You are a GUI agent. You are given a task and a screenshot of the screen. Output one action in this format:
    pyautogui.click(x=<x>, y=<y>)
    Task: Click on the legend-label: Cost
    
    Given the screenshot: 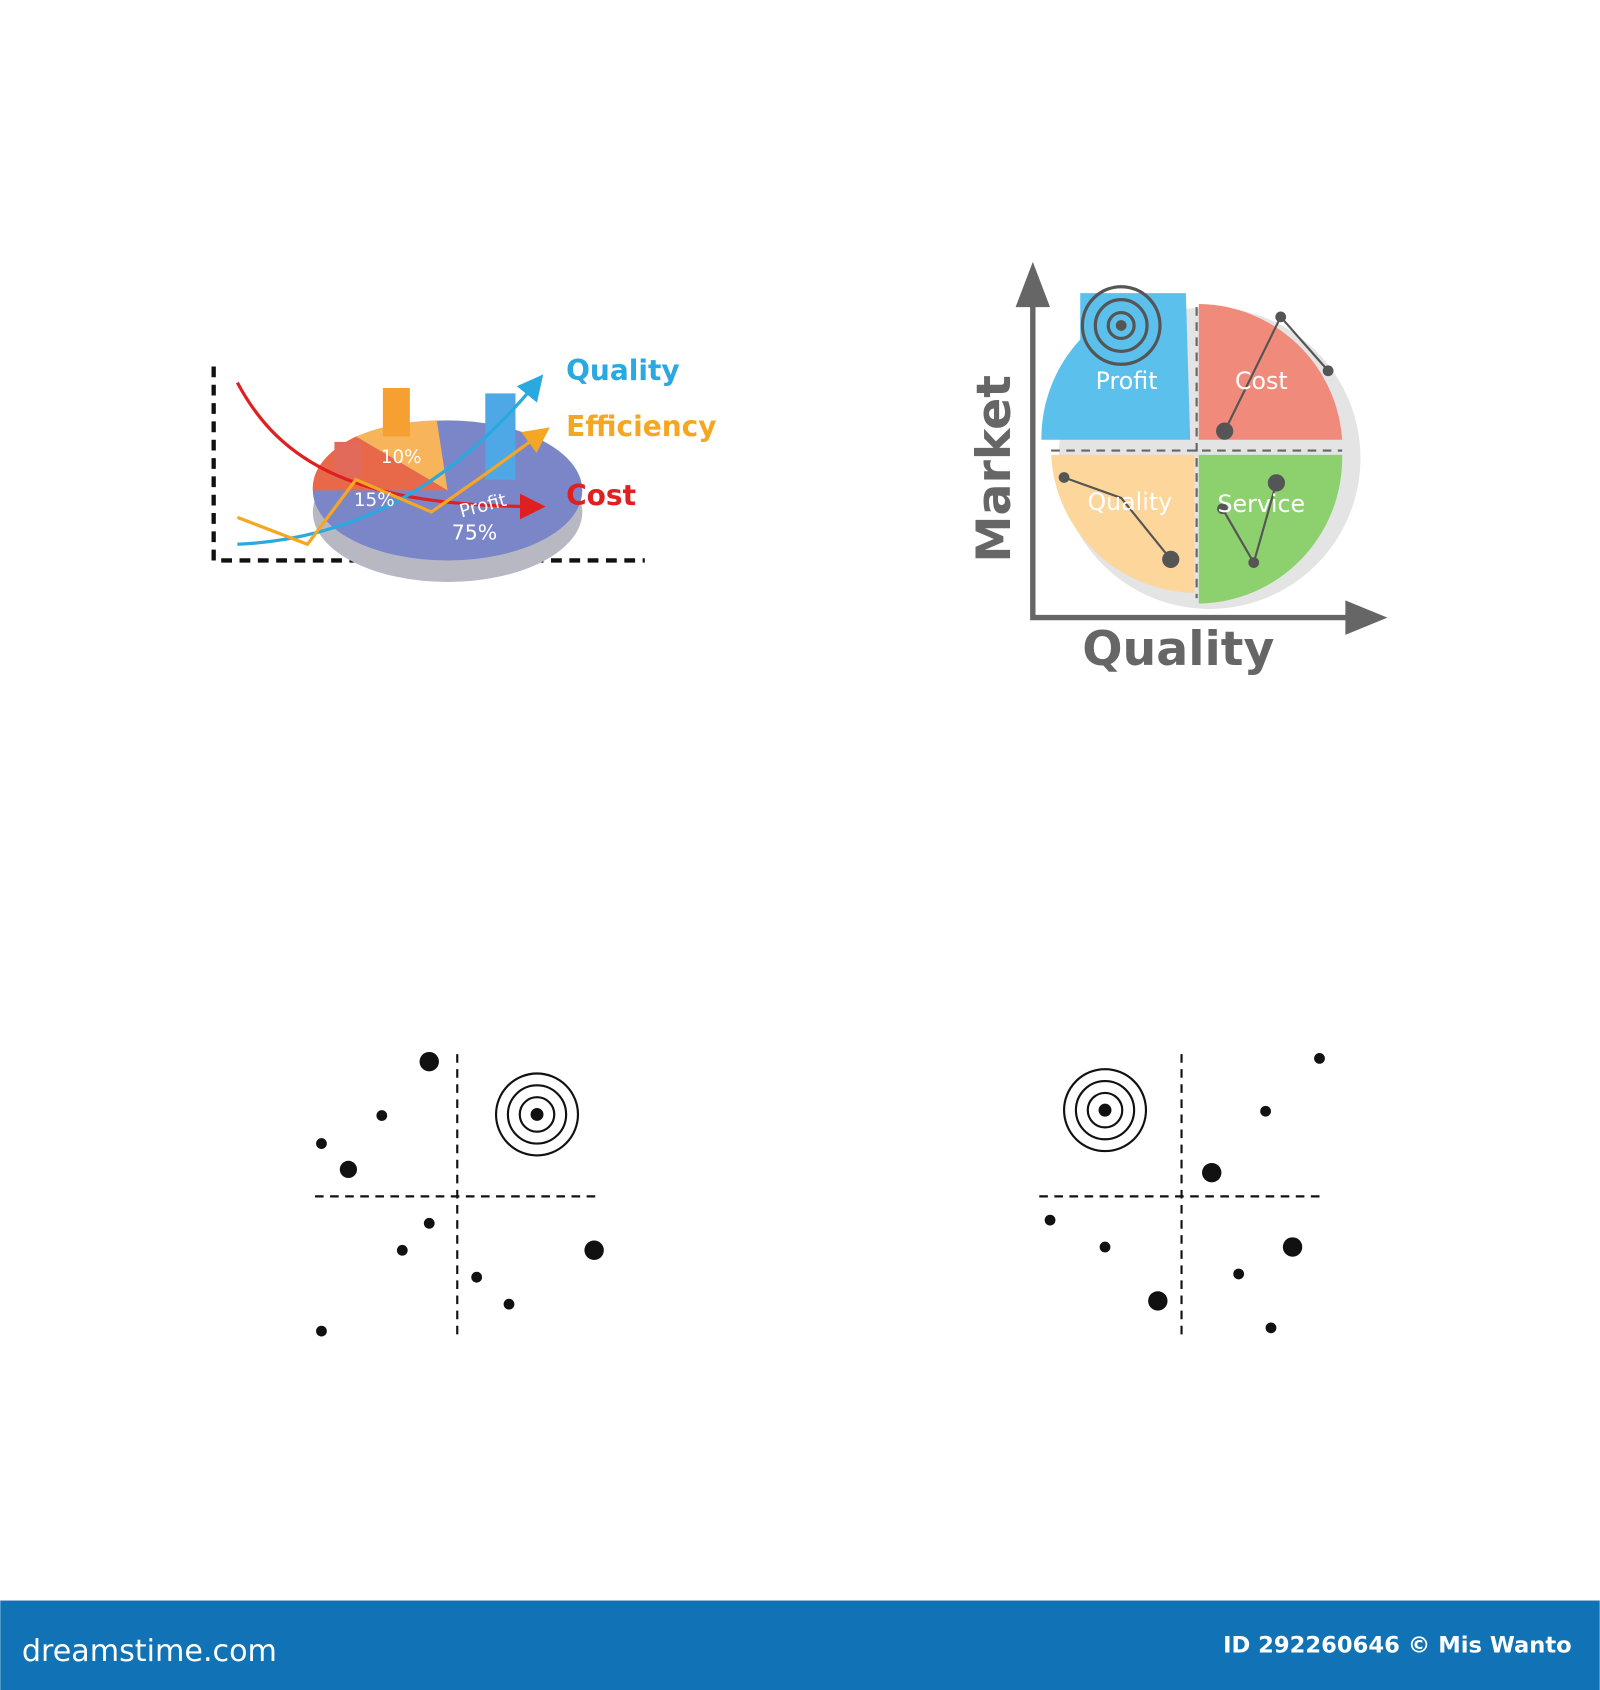 What is the action you would take?
    pyautogui.click(x=601, y=495)
    